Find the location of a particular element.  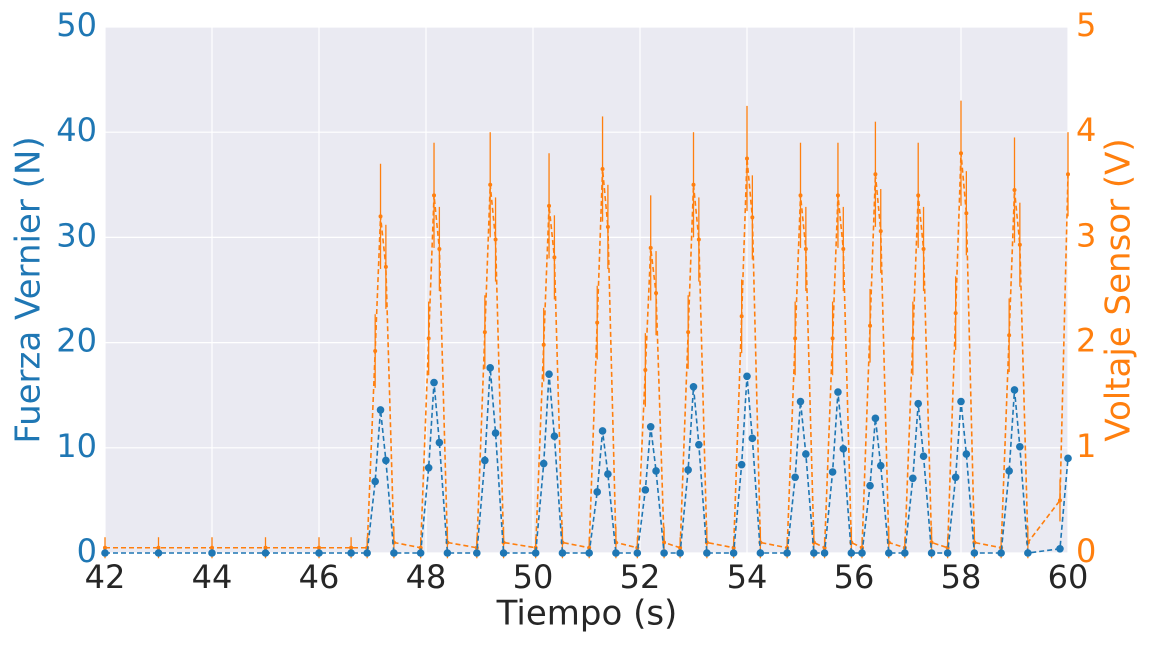

y2-tick-label: 1 is located at coordinates (1086, 446).